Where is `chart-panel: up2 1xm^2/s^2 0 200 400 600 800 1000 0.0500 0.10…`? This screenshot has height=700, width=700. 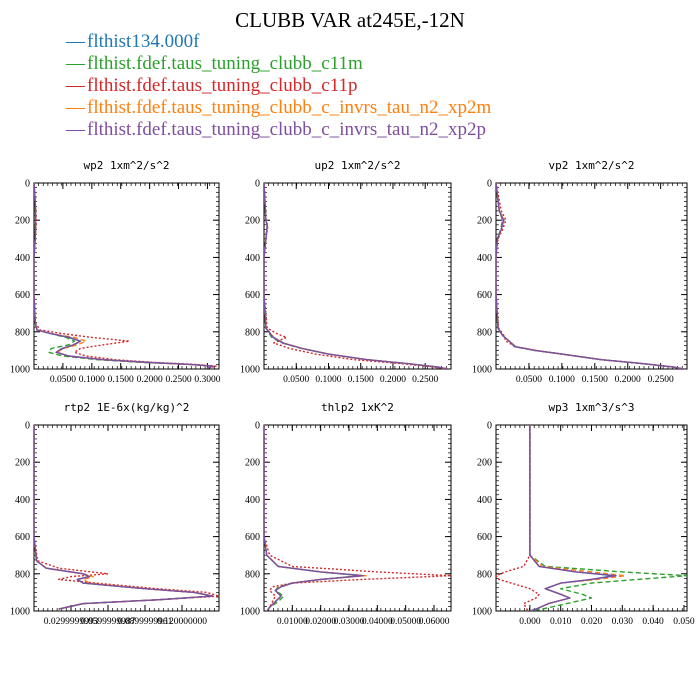 chart-panel: up2 1xm^2/s^2 0 200 400 600 800 1000 0.0500 0.10… is located at coordinates (346, 272).